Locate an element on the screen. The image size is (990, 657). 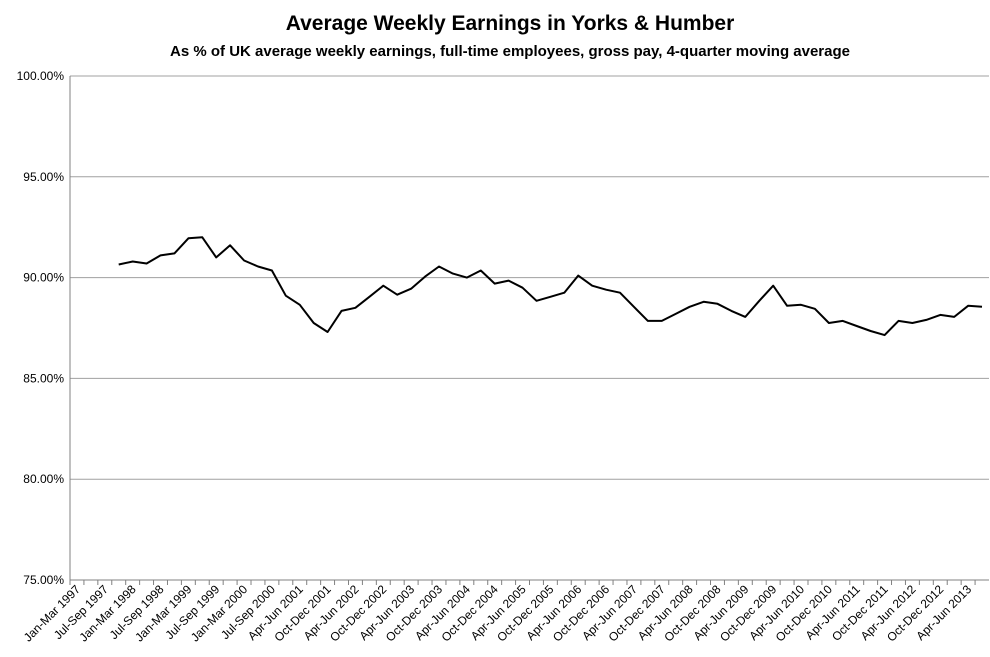
y-tick-label: 95.00% is located at coordinates (43, 177).